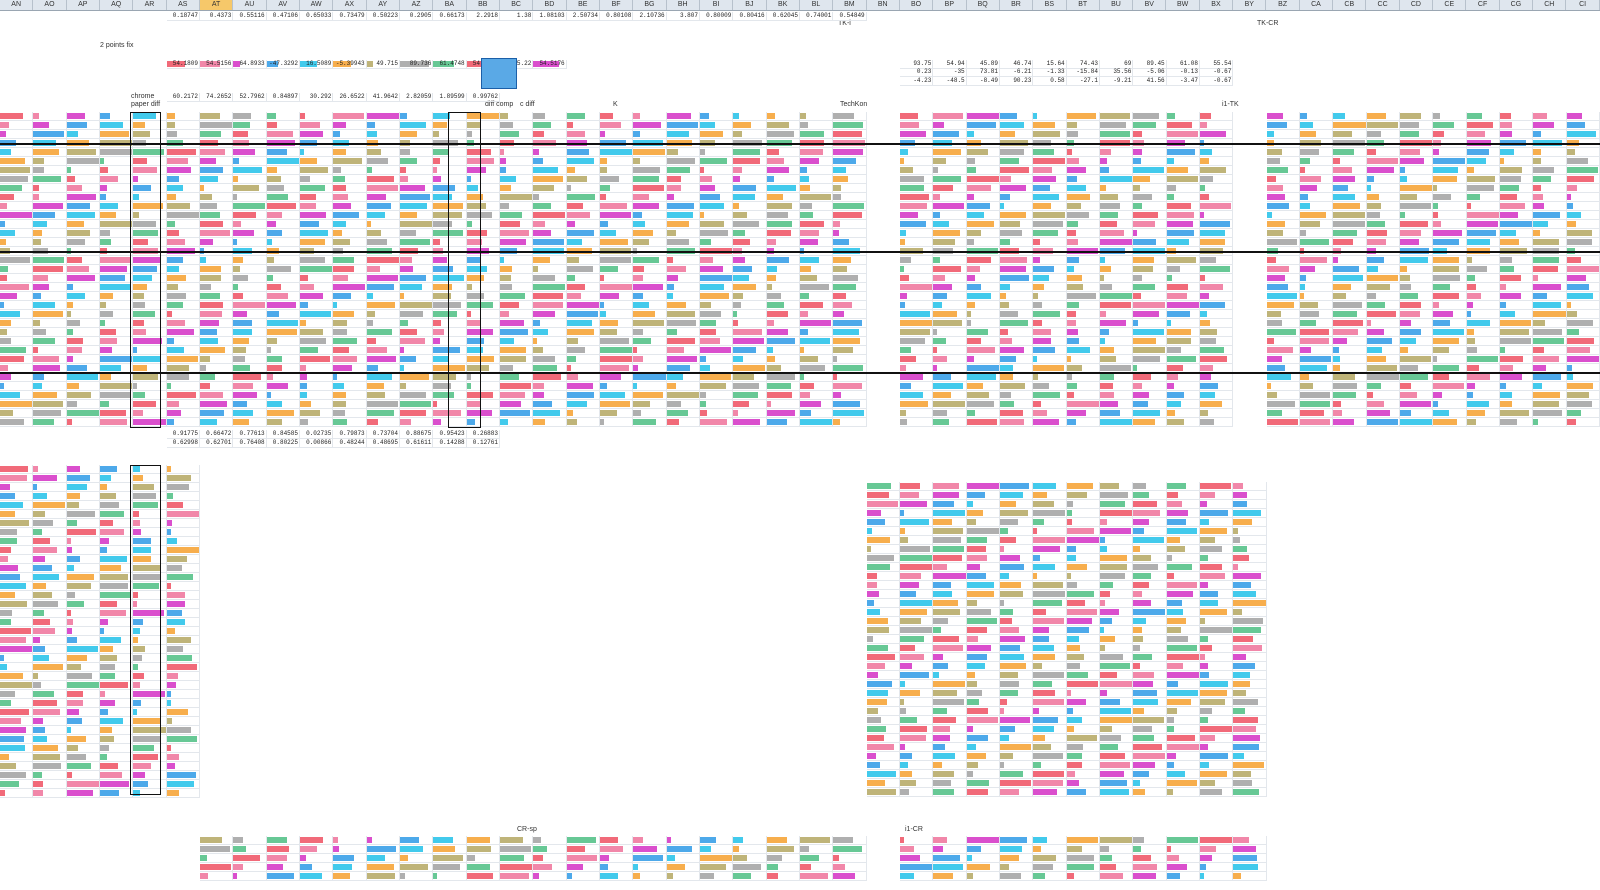  Describe the element at coordinates (450, 97) in the screenshot. I see `cell: 1.89599` at that location.